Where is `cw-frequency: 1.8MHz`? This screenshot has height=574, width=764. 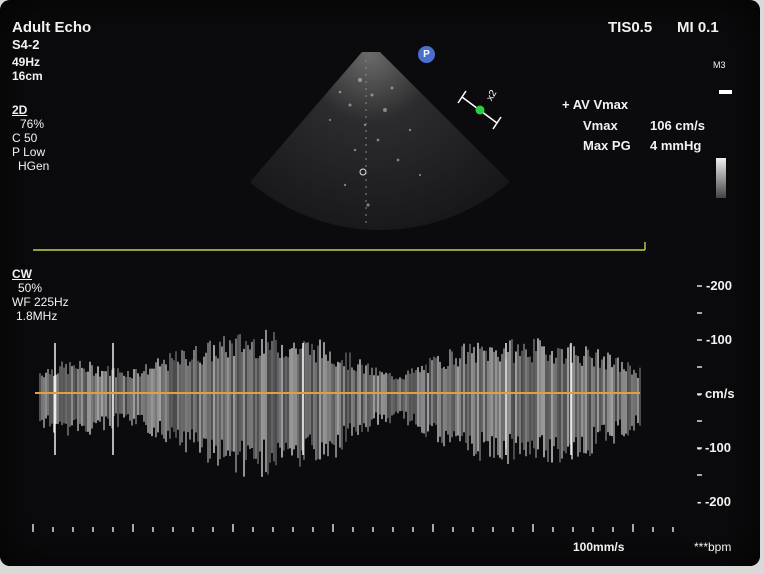 cw-frequency: 1.8MHz is located at coordinates (37, 316).